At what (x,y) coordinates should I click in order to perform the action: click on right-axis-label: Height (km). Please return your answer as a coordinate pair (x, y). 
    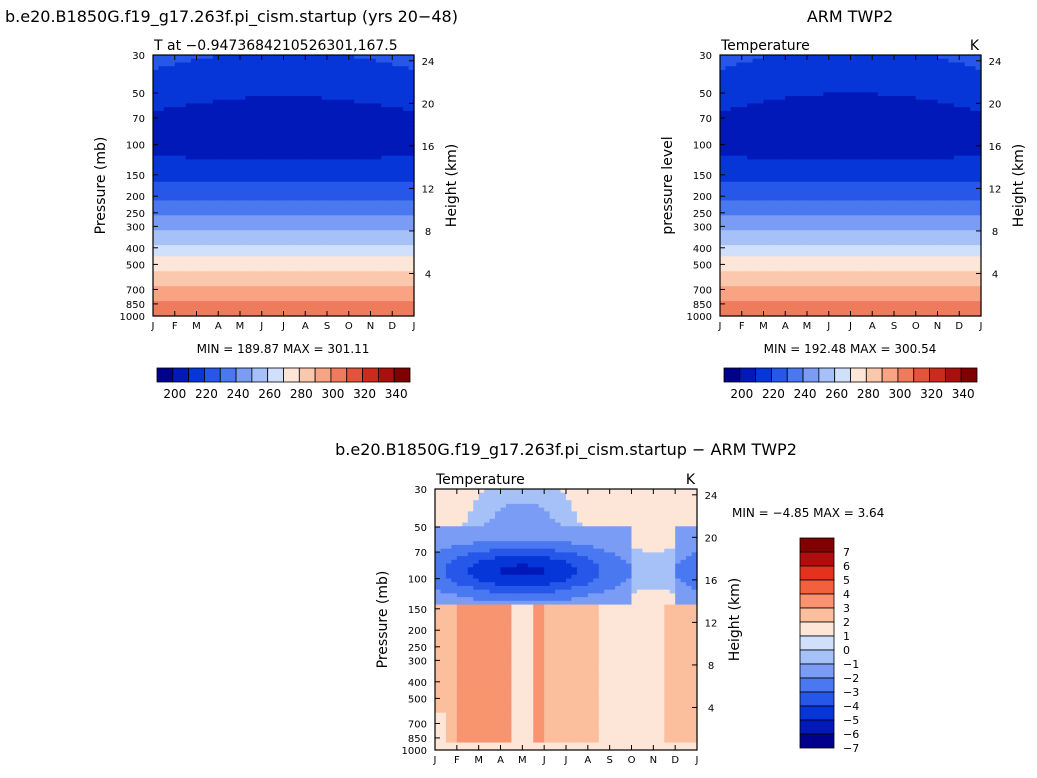
    Looking at the image, I should click on (452, 185).